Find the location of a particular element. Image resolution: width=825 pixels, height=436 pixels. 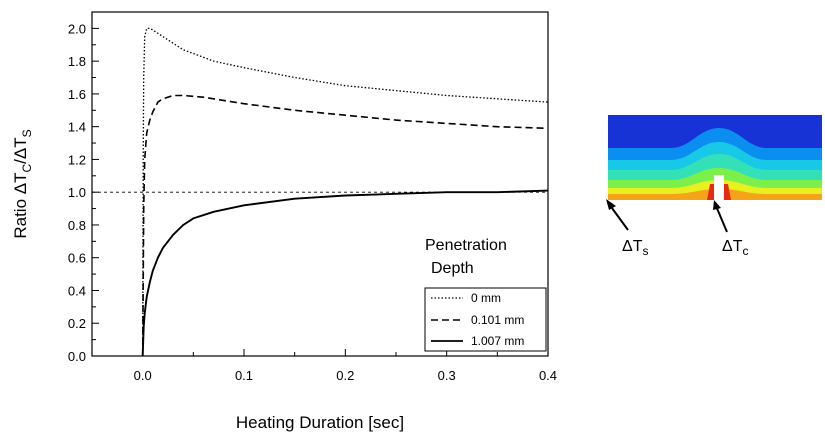

x-tick-label: 0.0 is located at coordinates (143, 375).